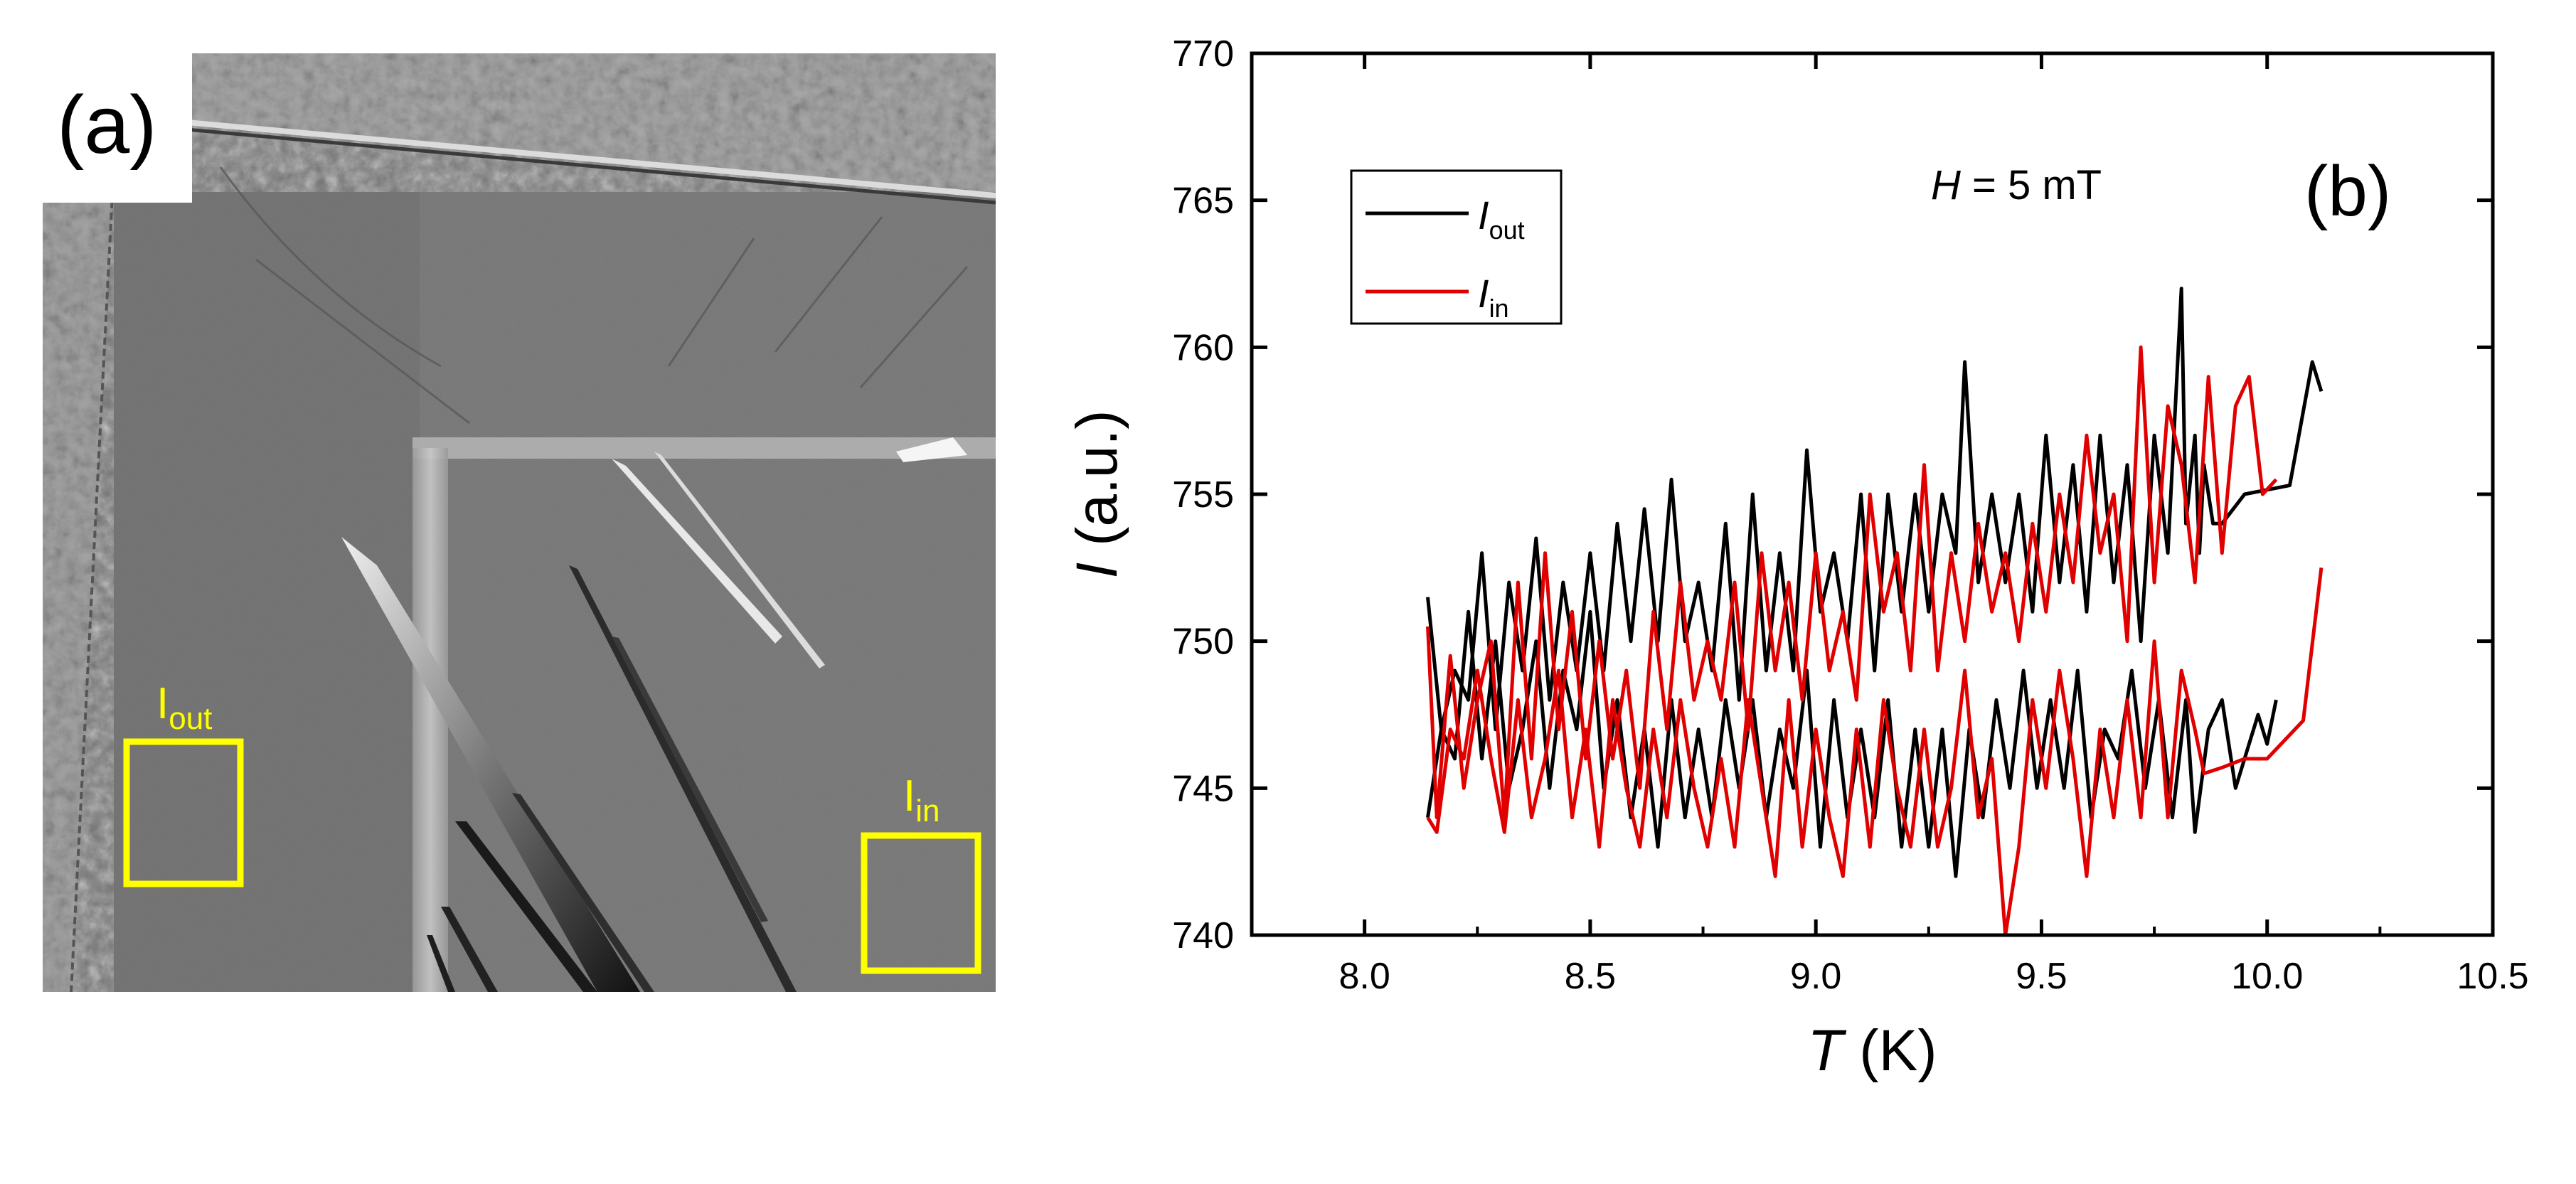 The height and width of the screenshot is (1184, 2576). I want to click on panel-a-label: (a), so click(107, 125).